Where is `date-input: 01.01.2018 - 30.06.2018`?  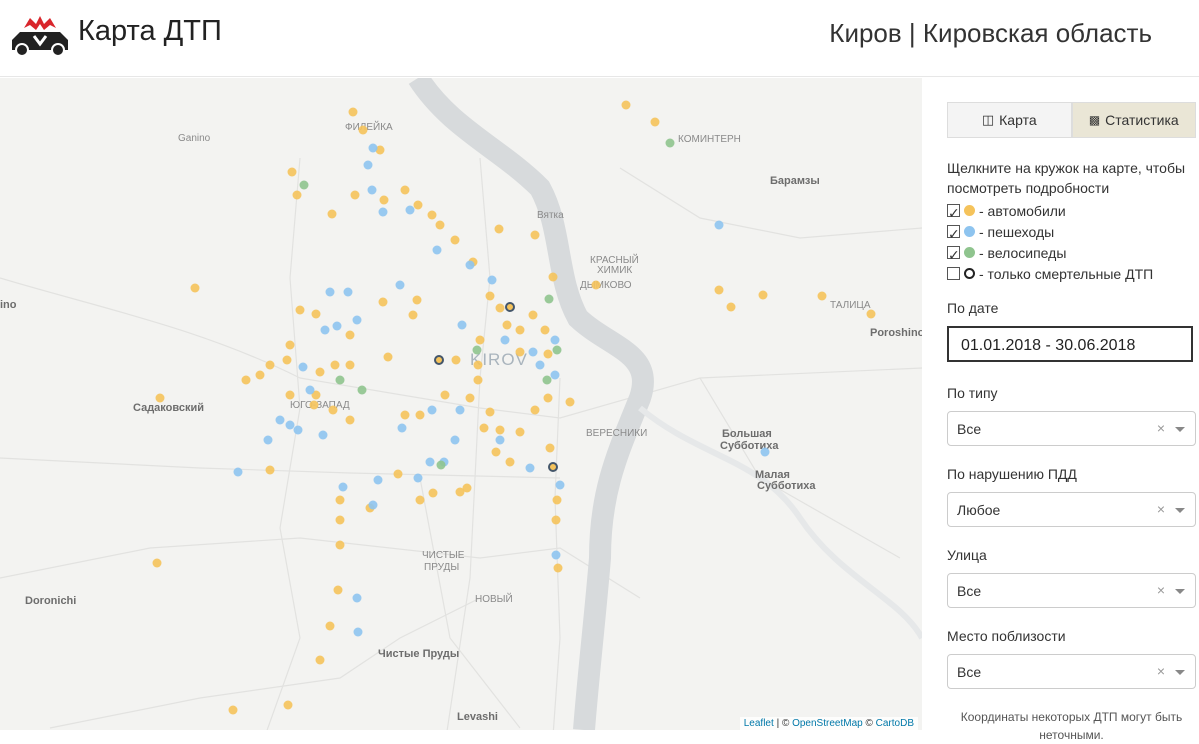
date-input: 01.01.2018 - 30.06.2018 is located at coordinates (1070, 344).